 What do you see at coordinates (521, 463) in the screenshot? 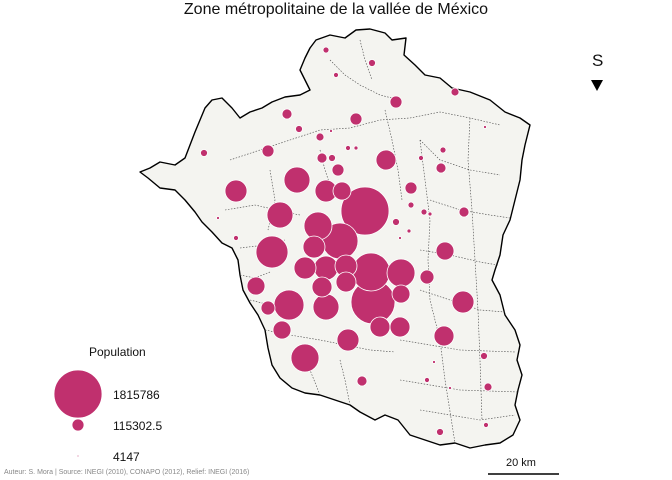
I see `scale-bar-label: 20 km` at bounding box center [521, 463].